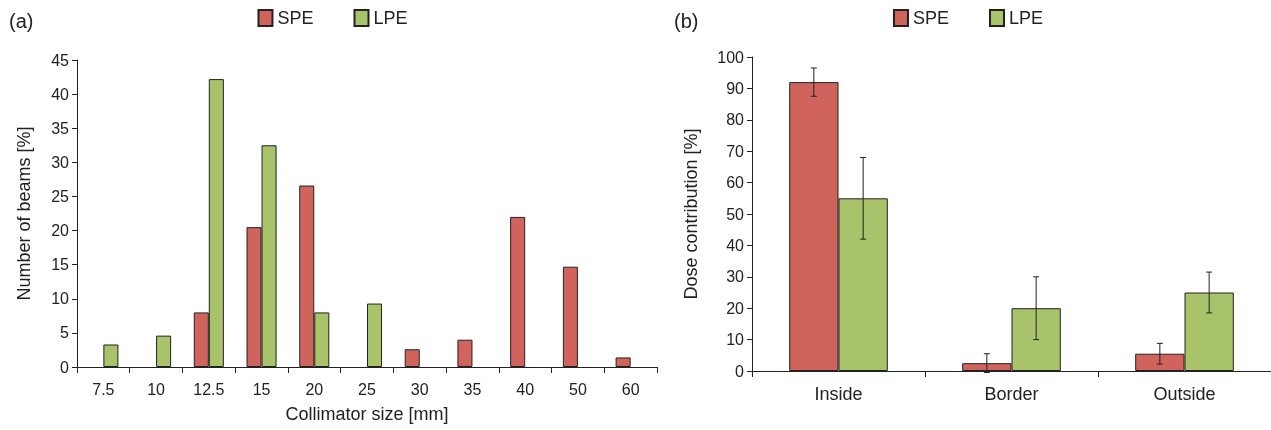 The image size is (1271, 430). What do you see at coordinates (691, 214) in the screenshot?
I see `y-axis-title: Dose contribution [%]` at bounding box center [691, 214].